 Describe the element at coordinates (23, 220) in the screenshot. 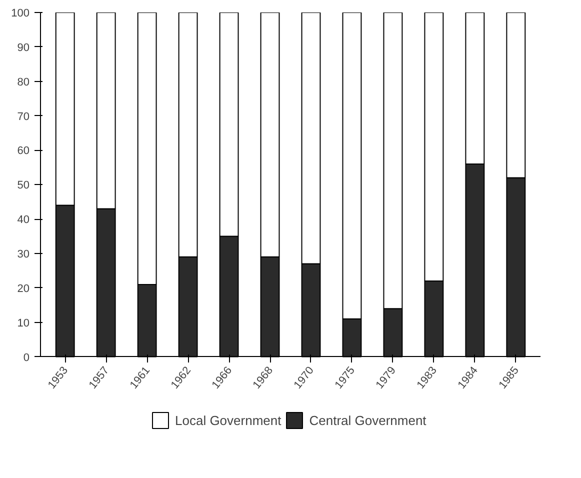

I see `y-tick-label: 40` at that location.